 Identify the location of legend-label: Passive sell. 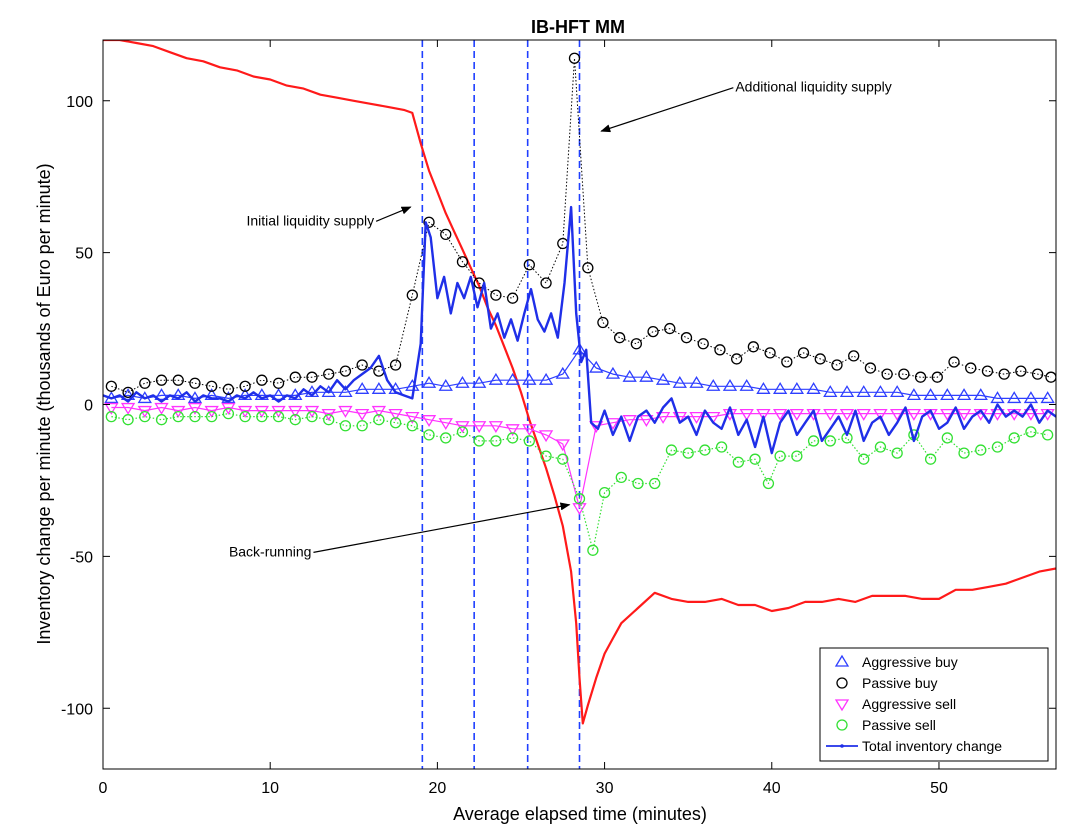
(899, 725).